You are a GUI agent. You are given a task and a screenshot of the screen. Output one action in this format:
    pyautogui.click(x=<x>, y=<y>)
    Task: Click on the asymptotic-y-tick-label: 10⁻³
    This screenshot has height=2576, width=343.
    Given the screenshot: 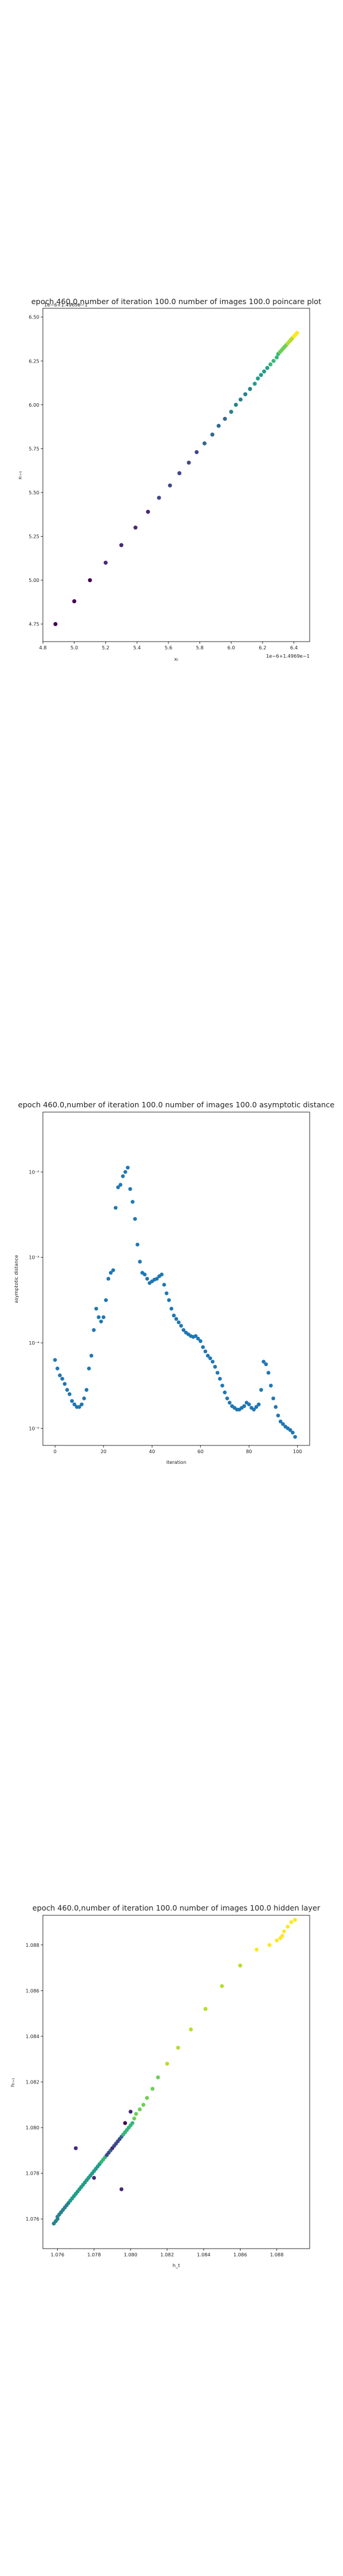 What is the action you would take?
    pyautogui.click(x=34, y=1258)
    